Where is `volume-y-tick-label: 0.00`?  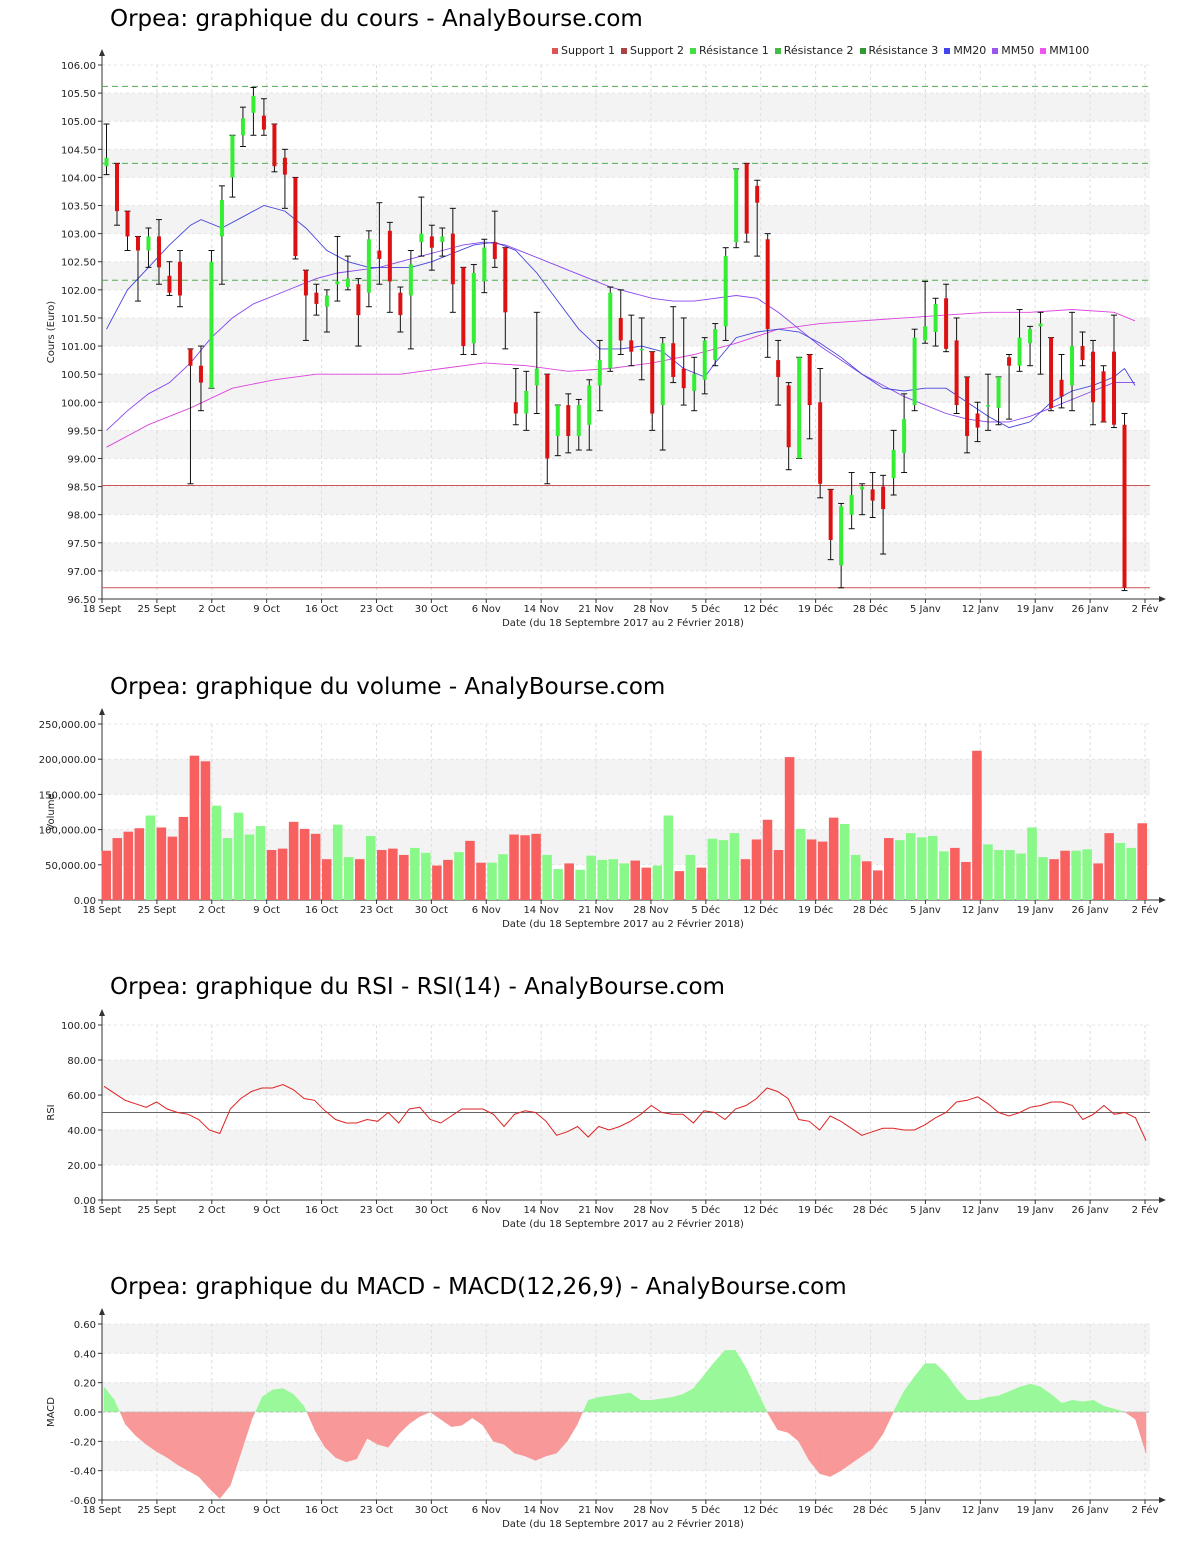
volume-y-tick-label: 0.00 is located at coordinates (85, 901).